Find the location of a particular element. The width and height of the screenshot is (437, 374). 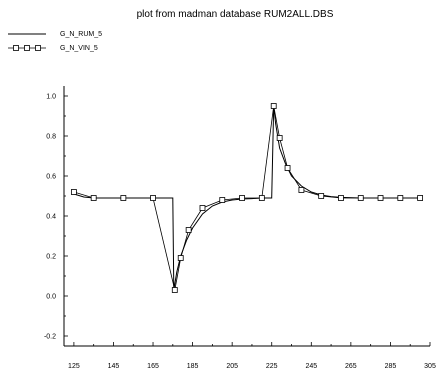

x-tick-label-1: 145 is located at coordinates (114, 366).